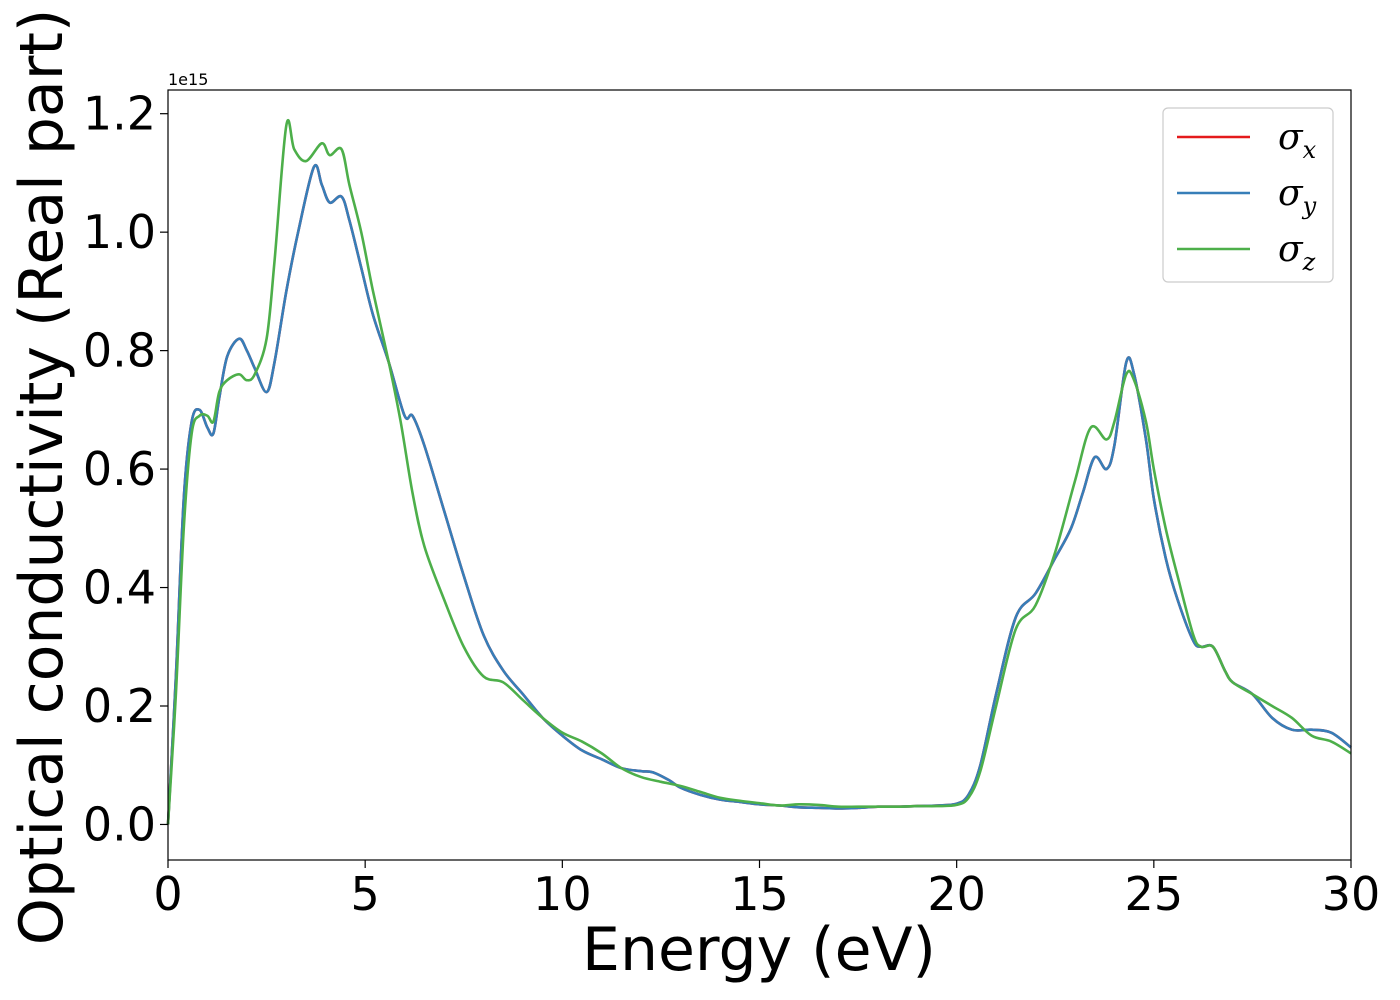  Describe the element at coordinates (167, 894) in the screenshot. I see `x-tick-label: 0` at that location.